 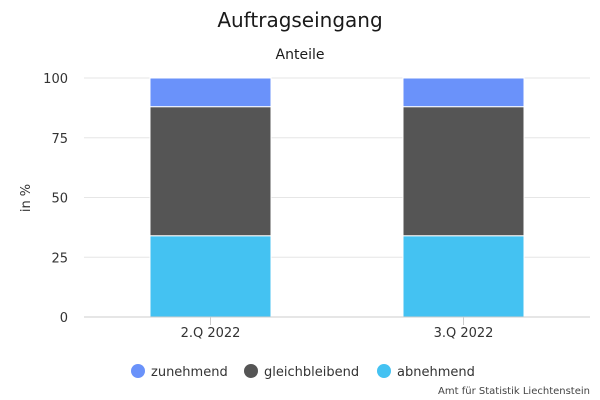 I want to click on y-tick-label: 50, so click(x=59, y=199).